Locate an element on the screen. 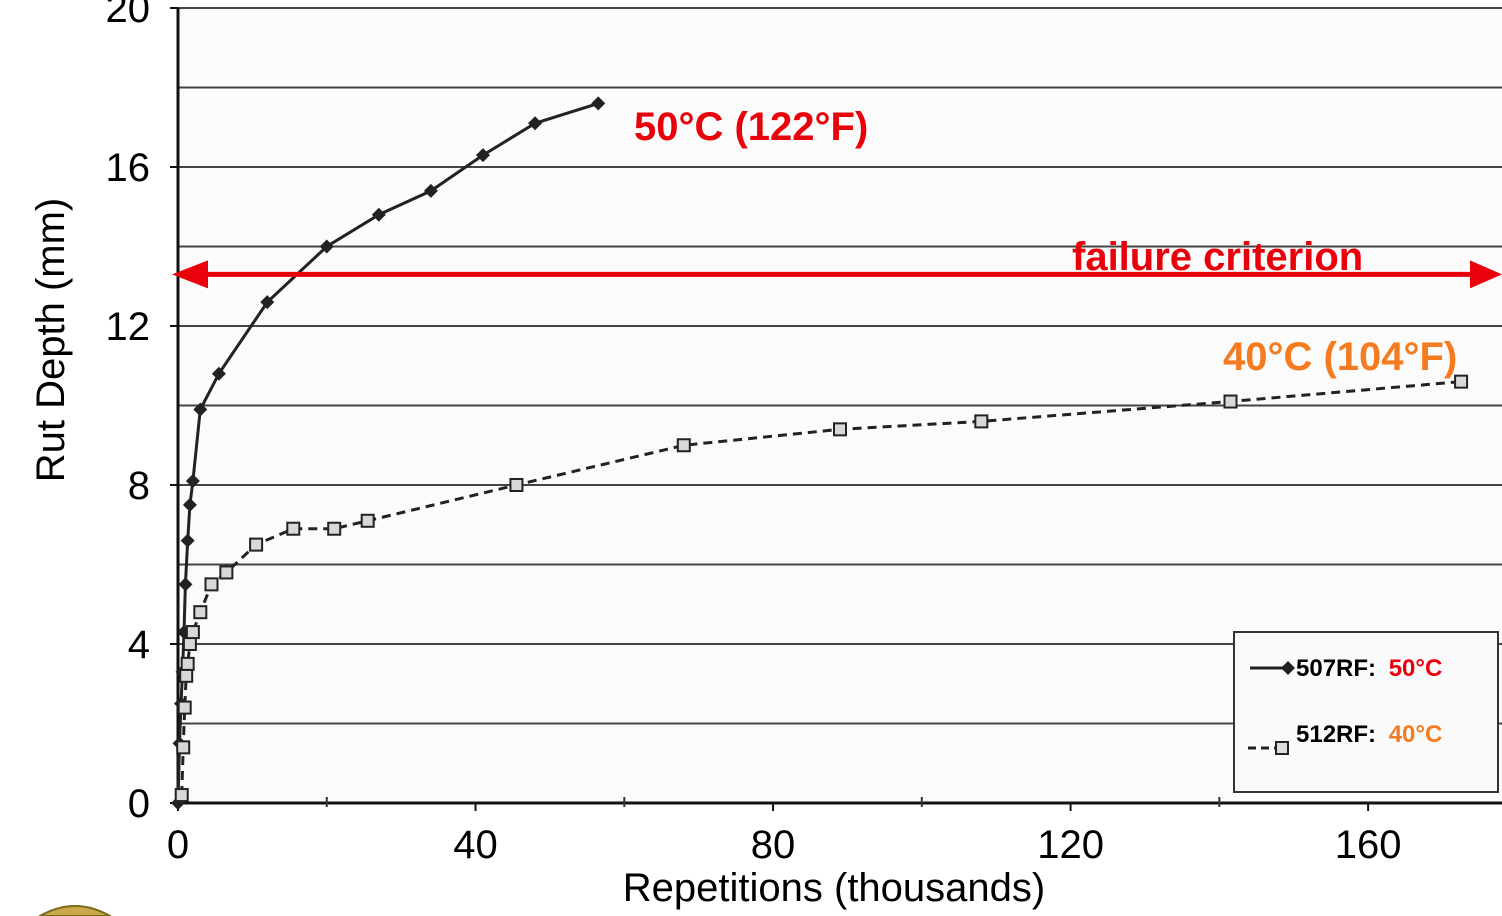 The width and height of the screenshot is (1502, 916). legend-temp-512rf: 40°C is located at coordinates (1416, 734).